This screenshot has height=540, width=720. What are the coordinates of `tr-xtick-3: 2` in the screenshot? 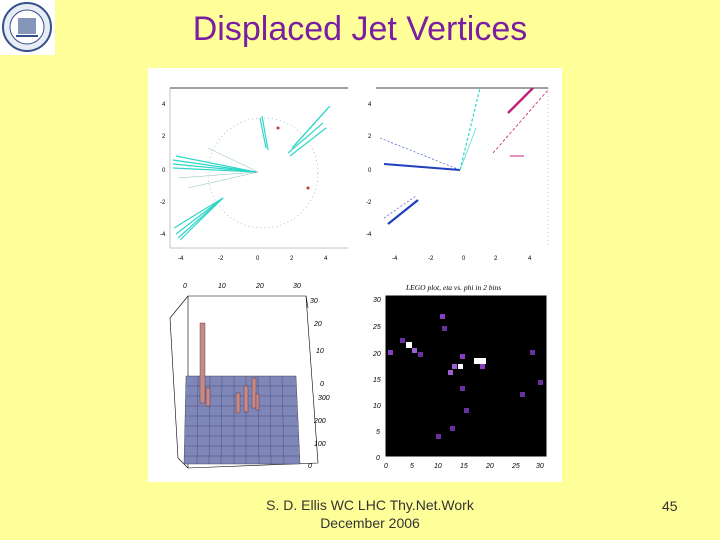 It's located at (496, 259).